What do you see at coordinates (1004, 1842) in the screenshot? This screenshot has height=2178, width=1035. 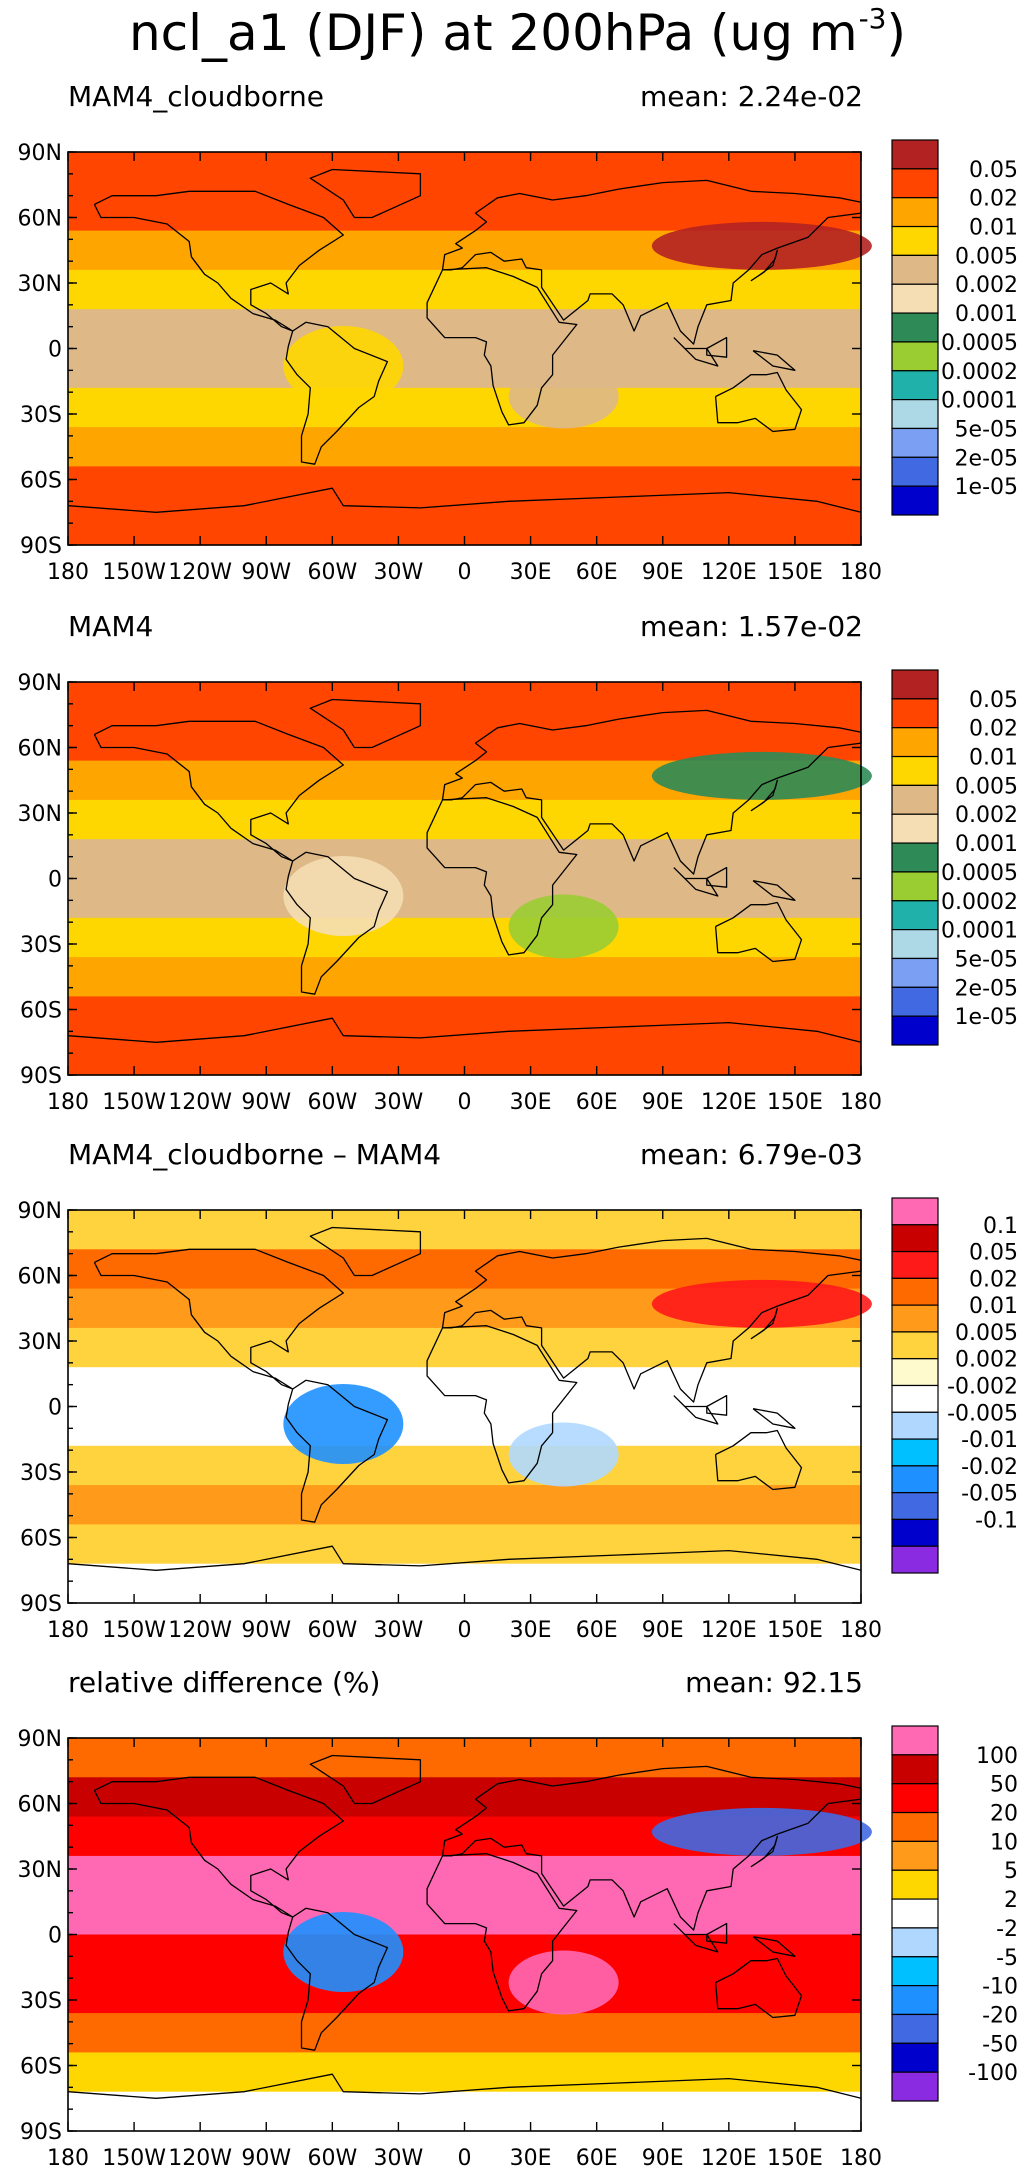 I see `colorbar-label: 10` at bounding box center [1004, 1842].